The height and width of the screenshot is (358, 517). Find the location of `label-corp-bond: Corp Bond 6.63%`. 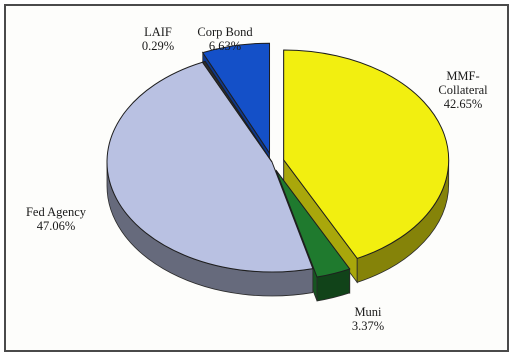

label-corp-bond: Corp Bond 6.63% is located at coordinates (224, 39).